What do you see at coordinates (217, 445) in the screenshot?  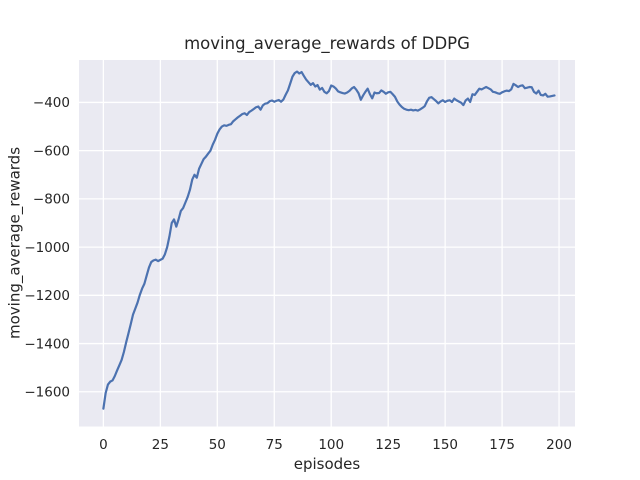 I see `x-tick-label: 50` at bounding box center [217, 445].